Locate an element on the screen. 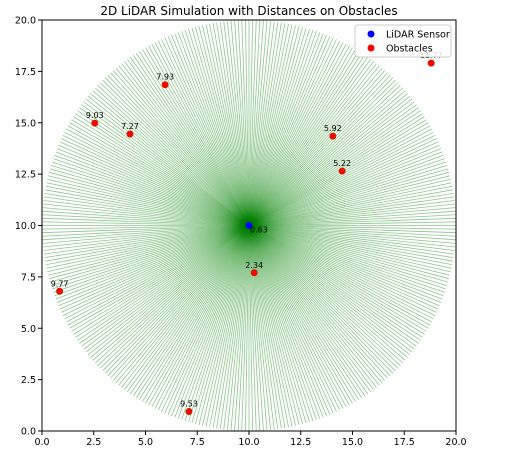 This screenshot has width=518, height=471. obstacle-distance-label: 5.92 is located at coordinates (333, 128).